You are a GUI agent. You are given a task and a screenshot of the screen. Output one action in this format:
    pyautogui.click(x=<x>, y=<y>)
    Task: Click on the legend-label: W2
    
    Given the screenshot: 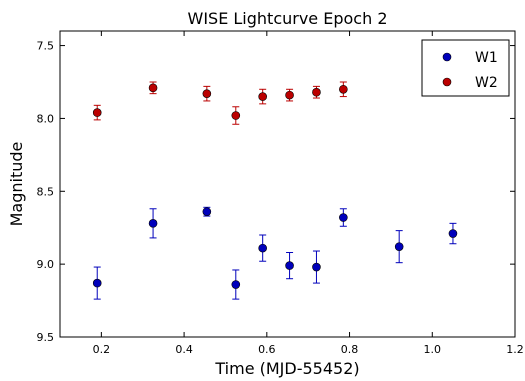 What is the action you would take?
    pyautogui.click(x=486, y=83)
    